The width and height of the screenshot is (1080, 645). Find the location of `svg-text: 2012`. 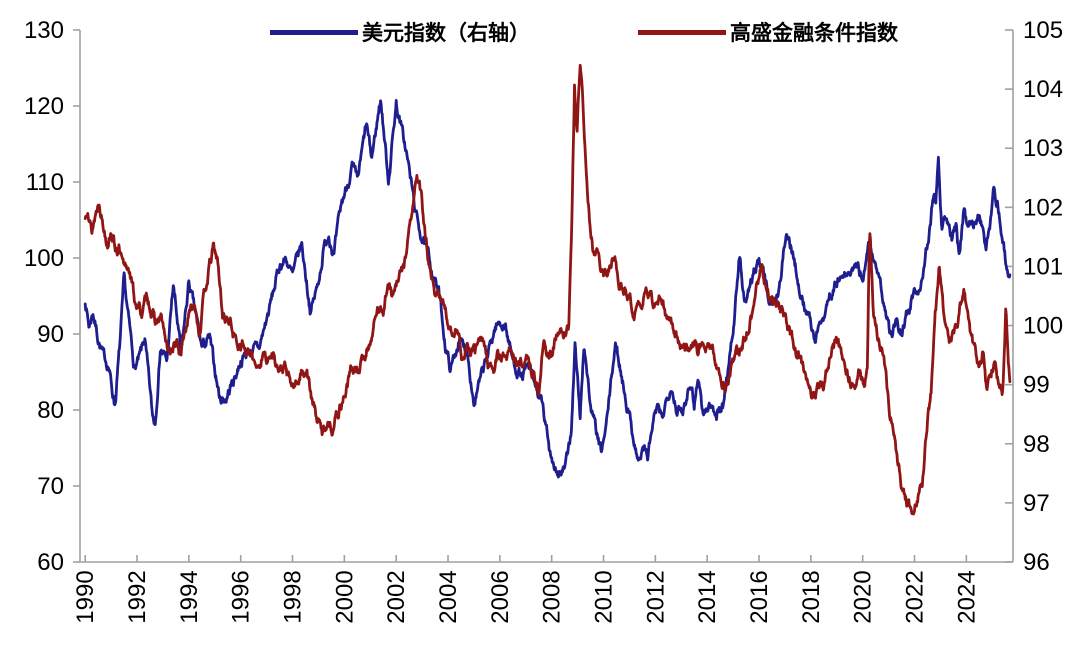

svg-text: 2012 is located at coordinates (655, 596).